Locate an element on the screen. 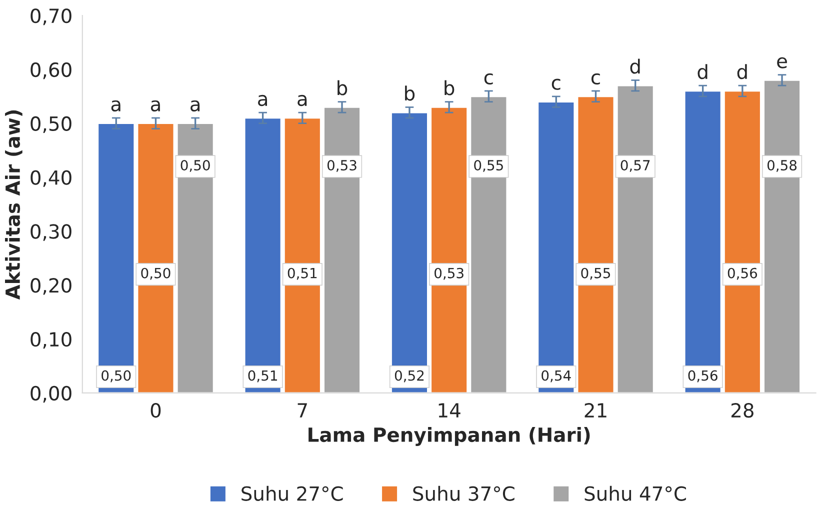 Image resolution: width=824 pixels, height=517 pixels. legend-label: Suhu 37°C is located at coordinates (463, 493).